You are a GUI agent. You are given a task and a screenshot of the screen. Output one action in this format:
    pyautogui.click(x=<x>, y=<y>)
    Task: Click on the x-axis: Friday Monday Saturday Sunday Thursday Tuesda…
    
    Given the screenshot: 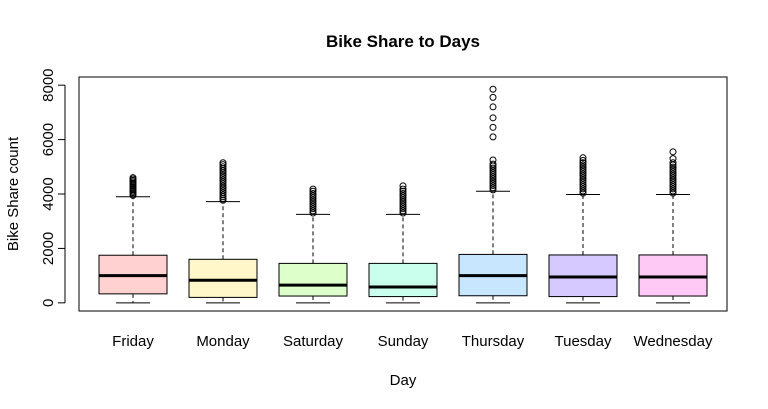 What is the action you would take?
    pyautogui.click(x=412, y=341)
    